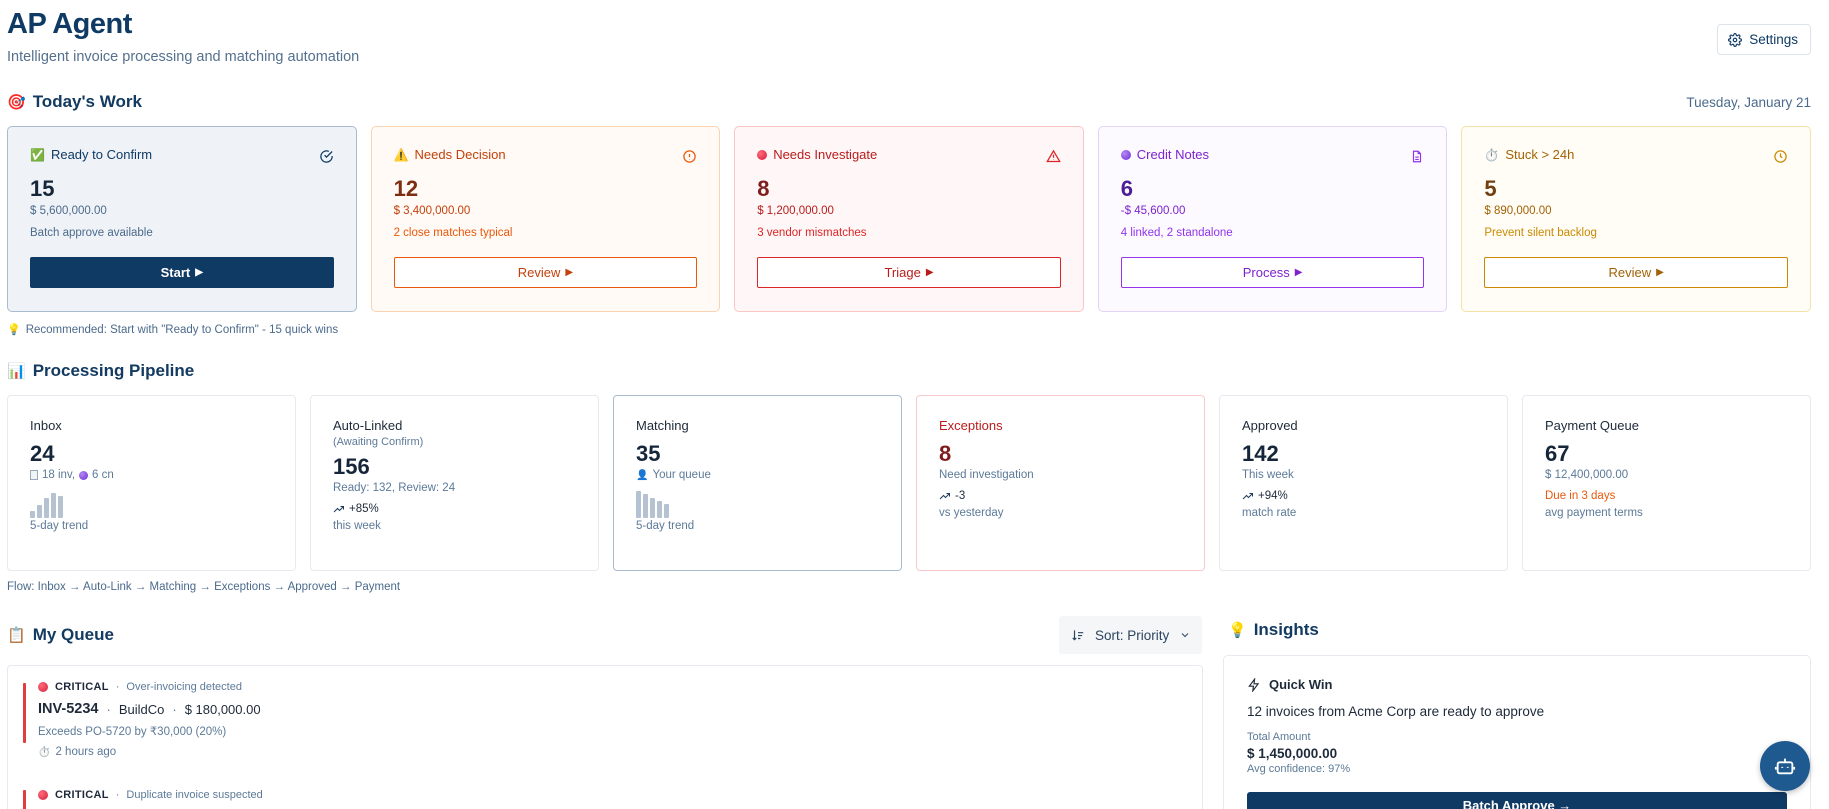 This screenshot has width=1829, height=809. I want to click on start-button-label: Start, so click(175, 272).